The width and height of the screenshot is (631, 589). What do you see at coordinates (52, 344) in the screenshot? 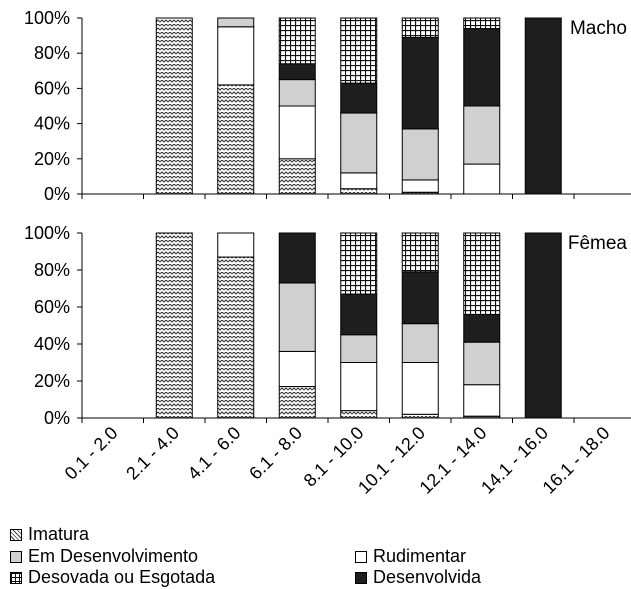
I see `y-tick-label-f-mea: 40%` at bounding box center [52, 344].